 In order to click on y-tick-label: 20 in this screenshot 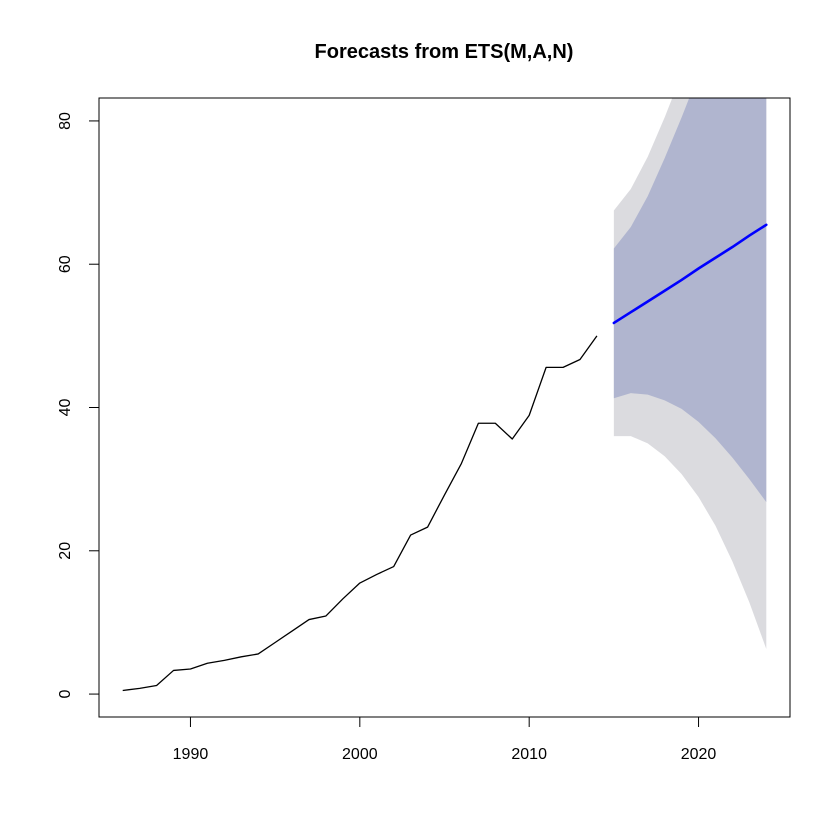, I will do `click(65, 551)`.